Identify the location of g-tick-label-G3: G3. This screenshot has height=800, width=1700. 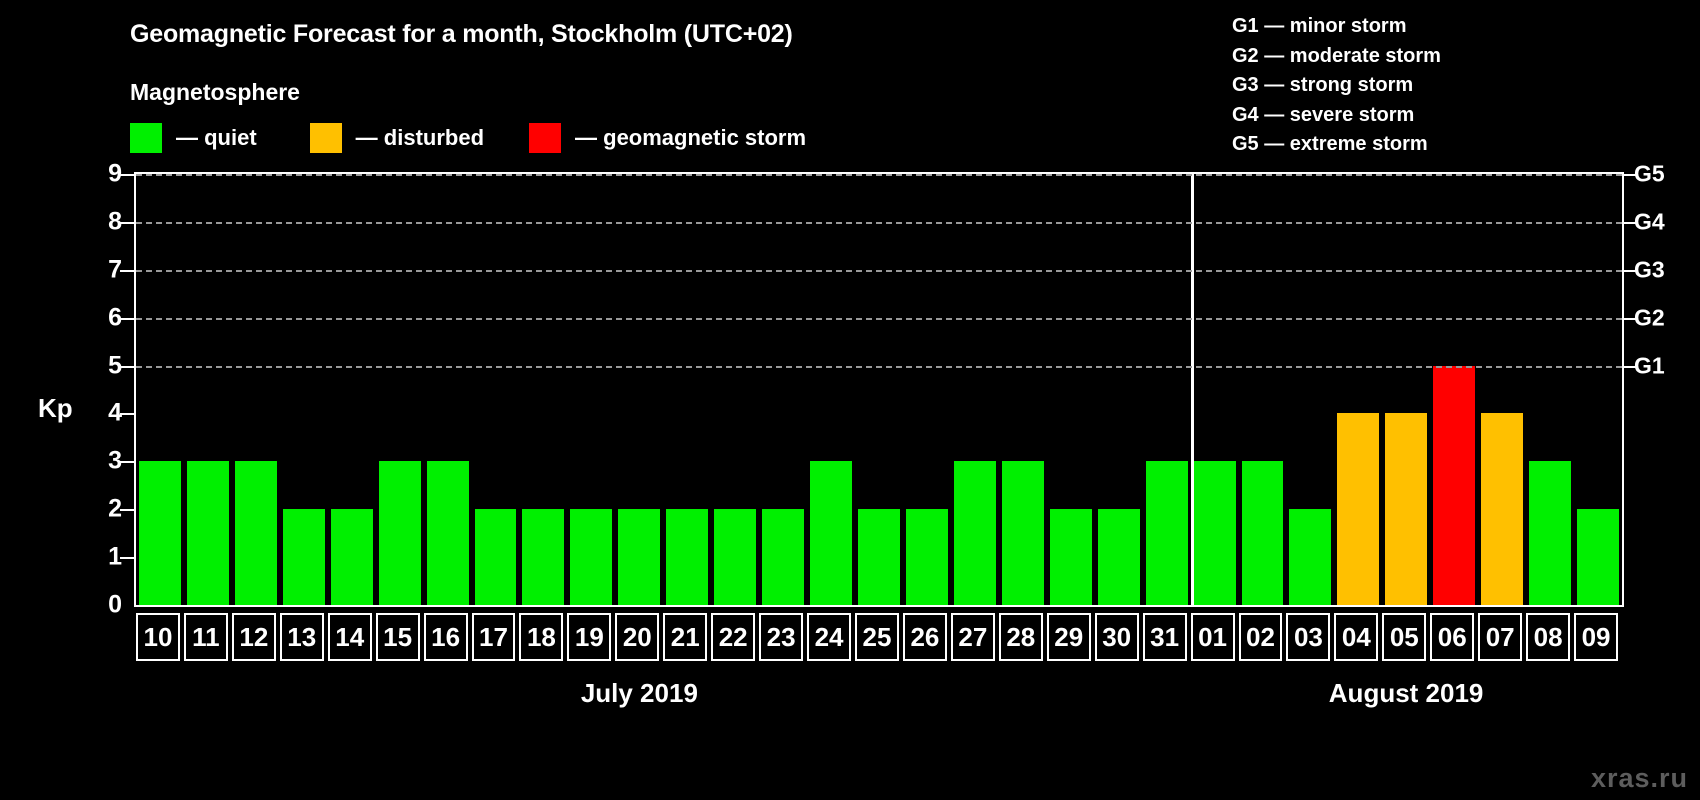
(1649, 269).